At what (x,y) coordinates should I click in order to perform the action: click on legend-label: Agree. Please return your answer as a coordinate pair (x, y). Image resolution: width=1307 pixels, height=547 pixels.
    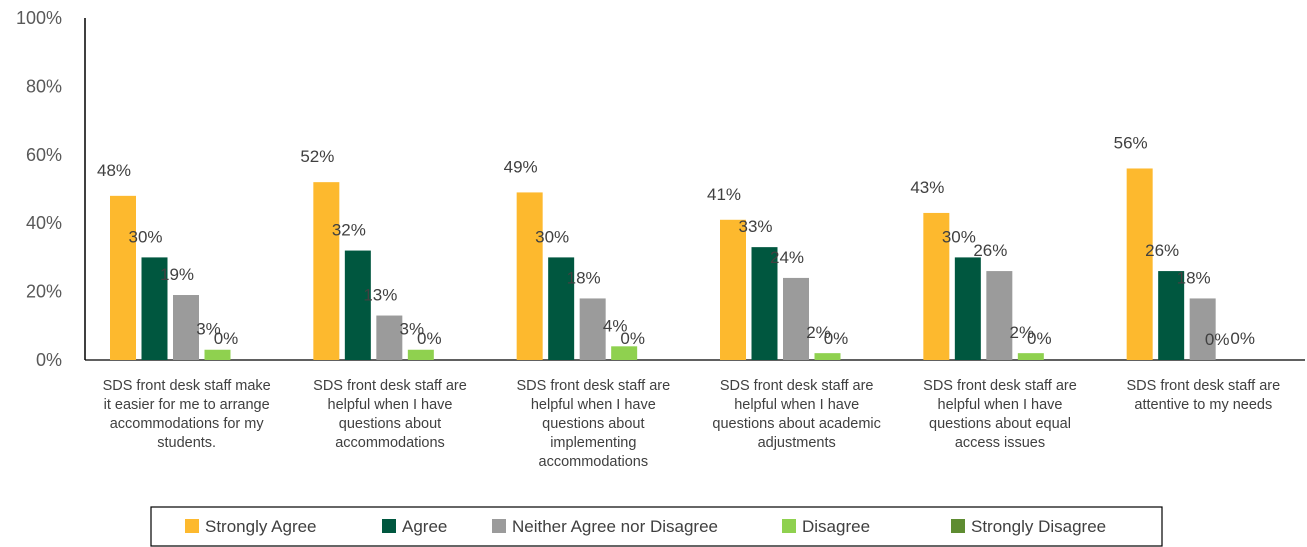
    Looking at the image, I should click on (424, 526).